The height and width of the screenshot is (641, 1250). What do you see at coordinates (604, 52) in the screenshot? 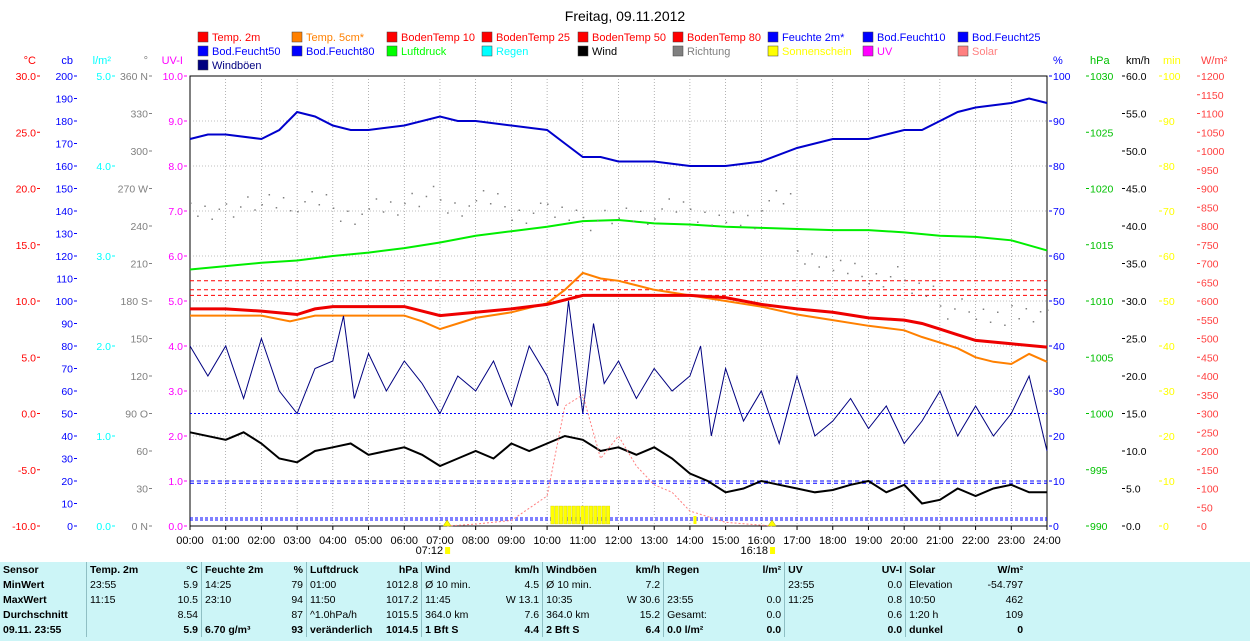
I see `legend-label: Wind` at bounding box center [604, 52].